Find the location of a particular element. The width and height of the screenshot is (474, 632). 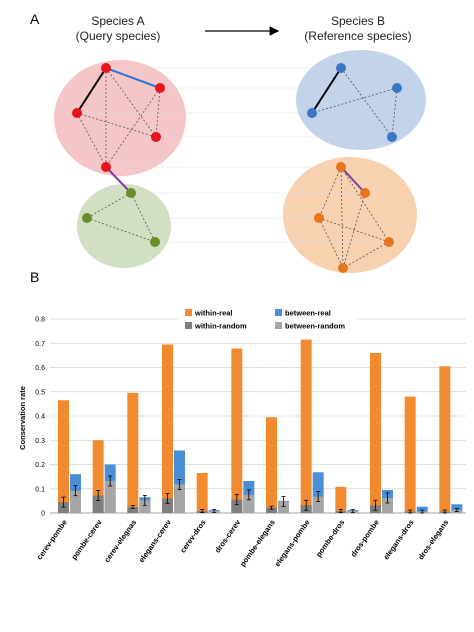

node-b5 is located at coordinates (341, 167).